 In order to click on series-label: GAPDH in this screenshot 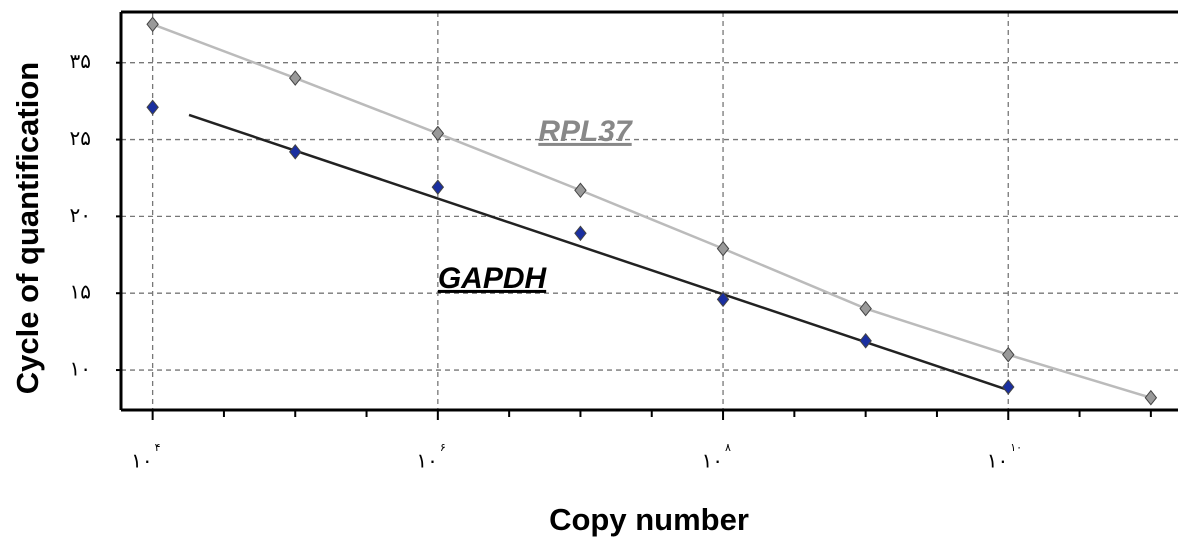, I will do `click(493, 278)`.